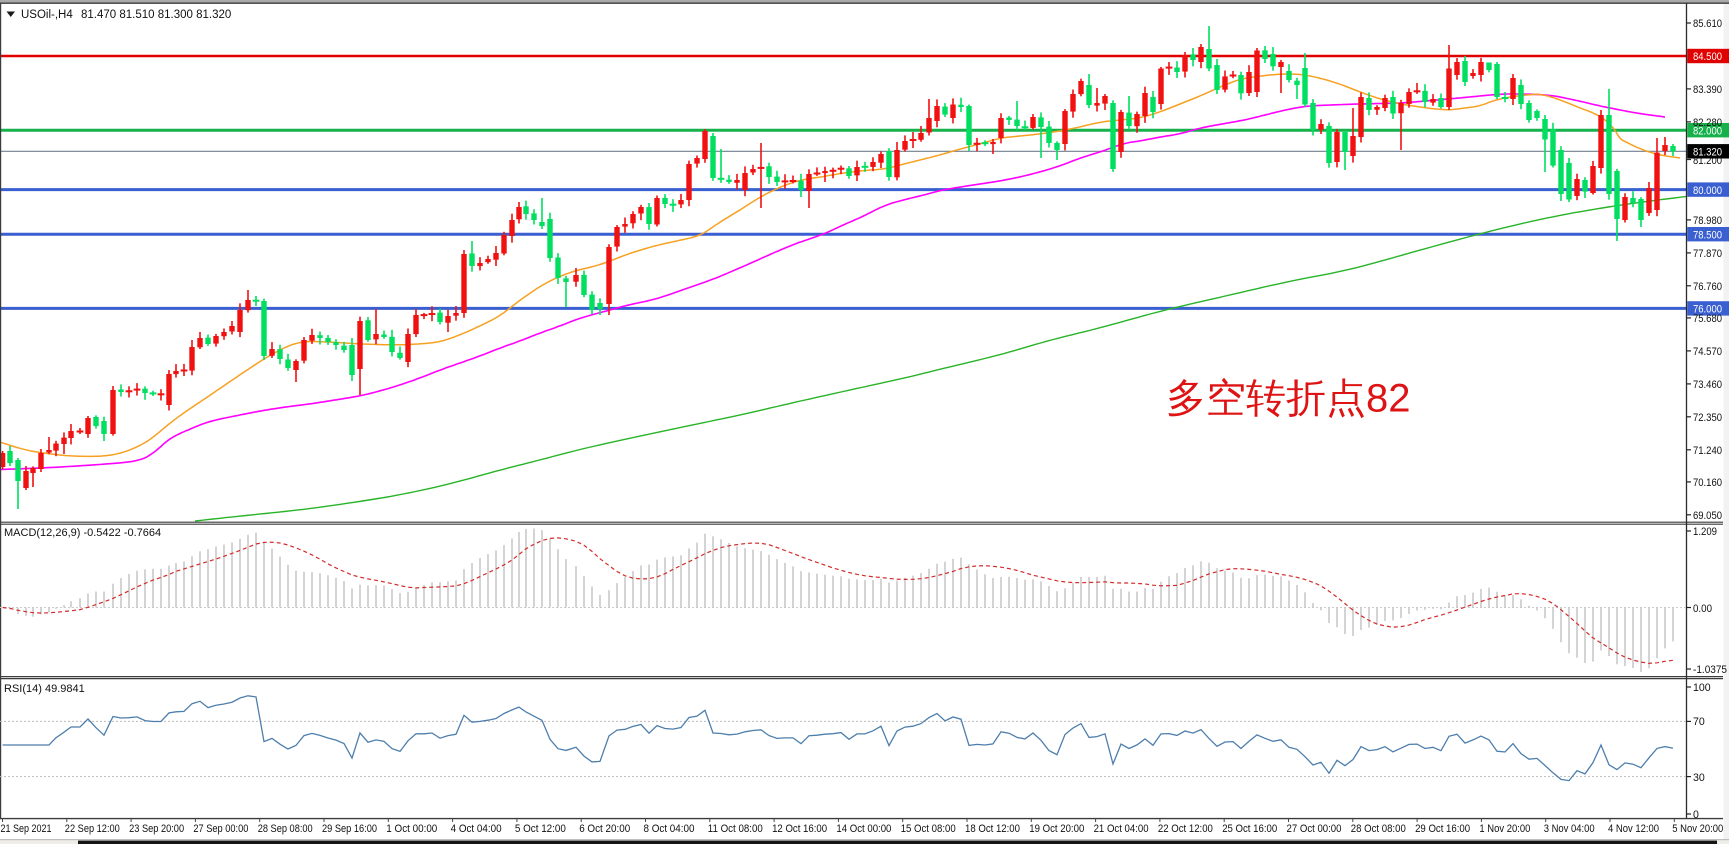 The width and height of the screenshot is (1729, 849). What do you see at coordinates (1707, 90) in the screenshot?
I see `svg-text: 83.390` at bounding box center [1707, 90].